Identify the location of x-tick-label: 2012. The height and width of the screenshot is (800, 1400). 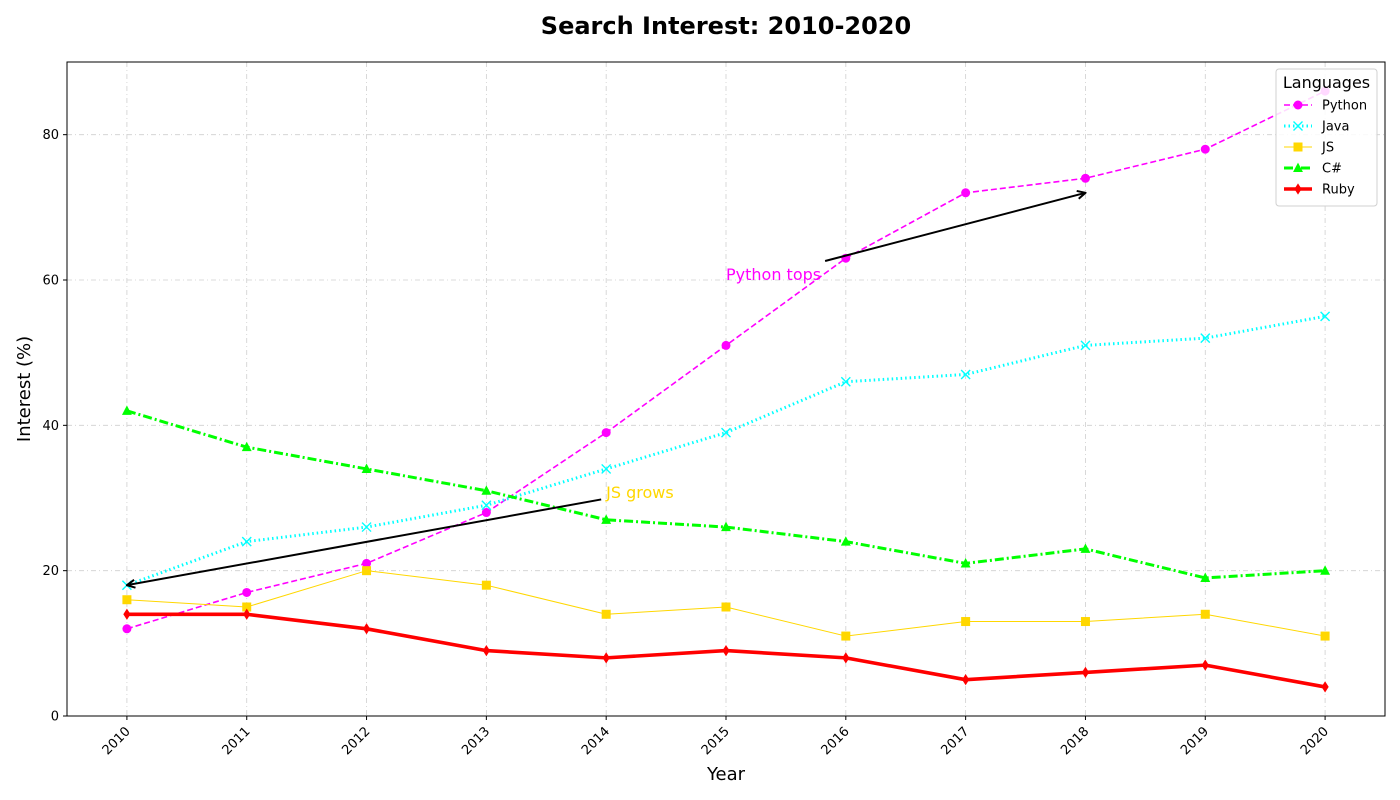
(356, 741).